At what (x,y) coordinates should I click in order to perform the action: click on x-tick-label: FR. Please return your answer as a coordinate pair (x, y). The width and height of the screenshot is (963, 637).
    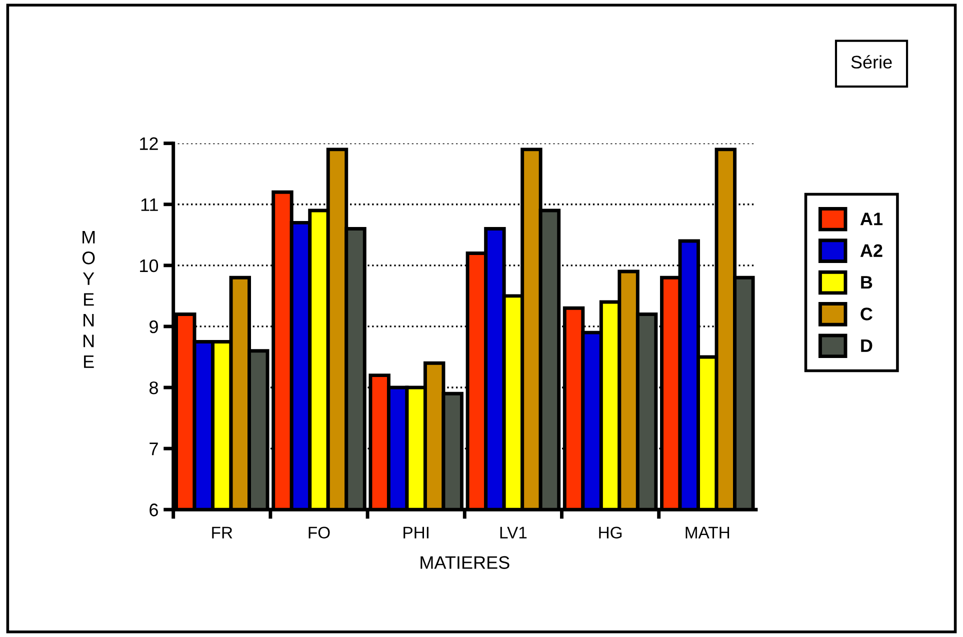
    Looking at the image, I should click on (222, 532).